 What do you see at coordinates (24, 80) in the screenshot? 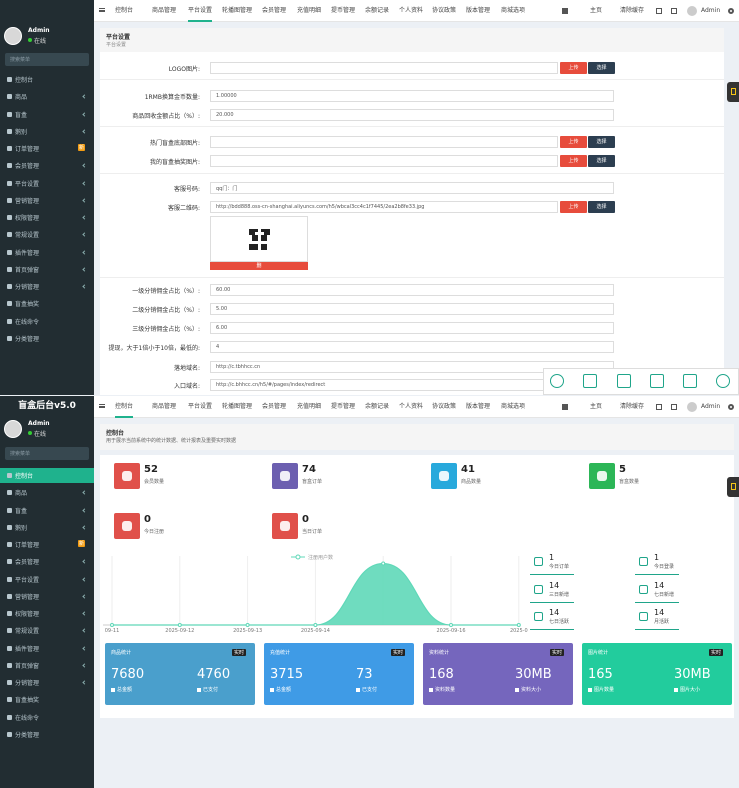
I see `menu-label: 控制台` at bounding box center [24, 80].